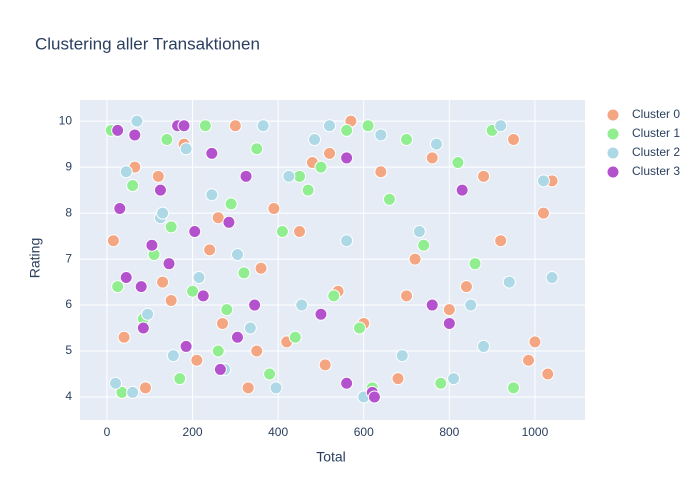 Image resolution: width=700 pixels, height=500 pixels. Describe the element at coordinates (68, 304) in the screenshot. I see `y-tick-label: 6` at that location.